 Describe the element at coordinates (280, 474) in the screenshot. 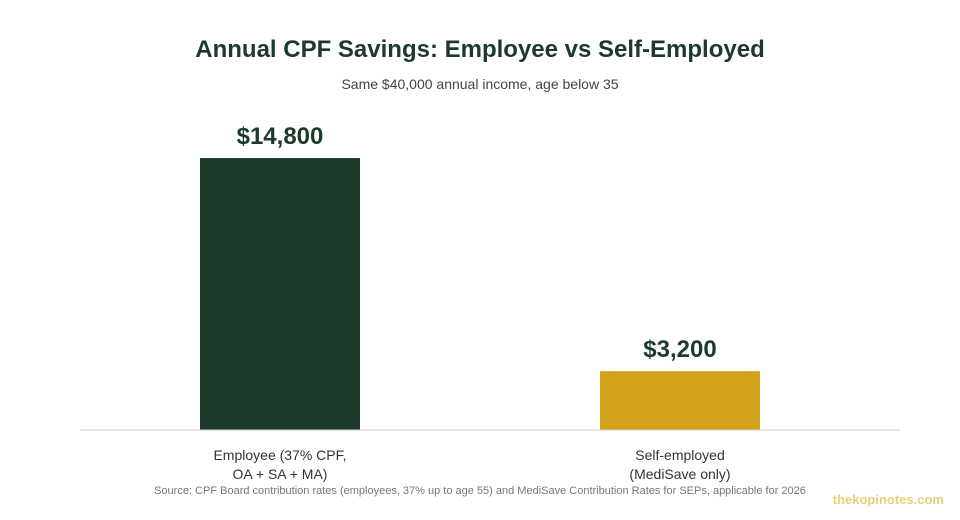

I see `category-label-0-line-1: OA + SA + MA)` at that location.